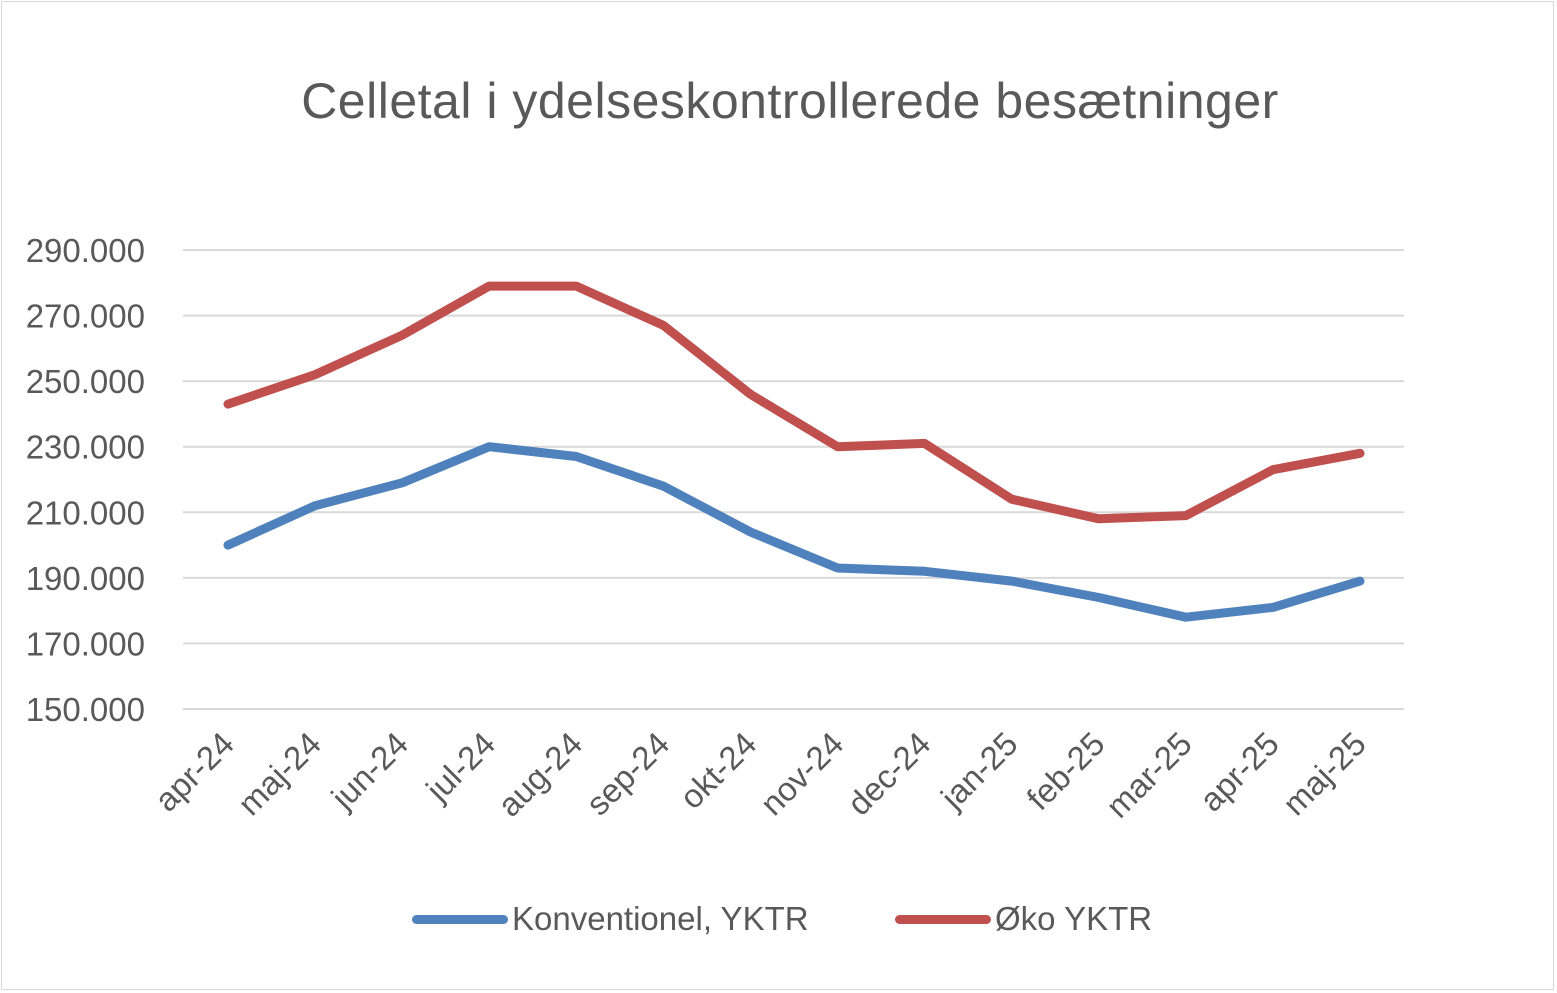  What do you see at coordinates (1239, 772) in the screenshot?
I see `x-tick-label: apr-25` at bounding box center [1239, 772].